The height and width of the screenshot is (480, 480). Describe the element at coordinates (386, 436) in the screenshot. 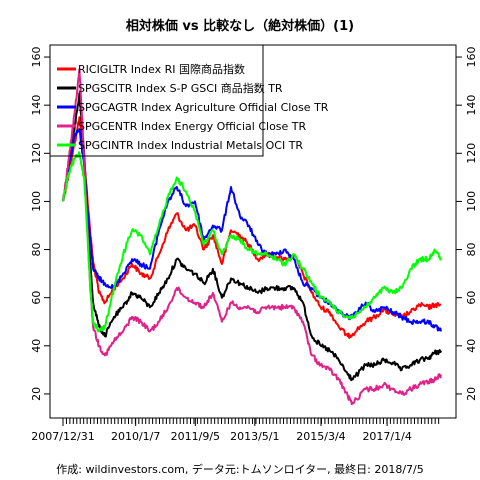

I see `x-tick-label: 2017/1/4` at that location.